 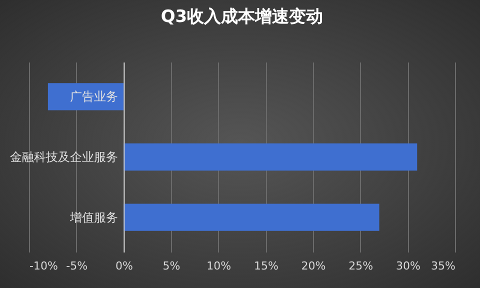 I want to click on x-tick-label: 5%, so click(x=171, y=266).